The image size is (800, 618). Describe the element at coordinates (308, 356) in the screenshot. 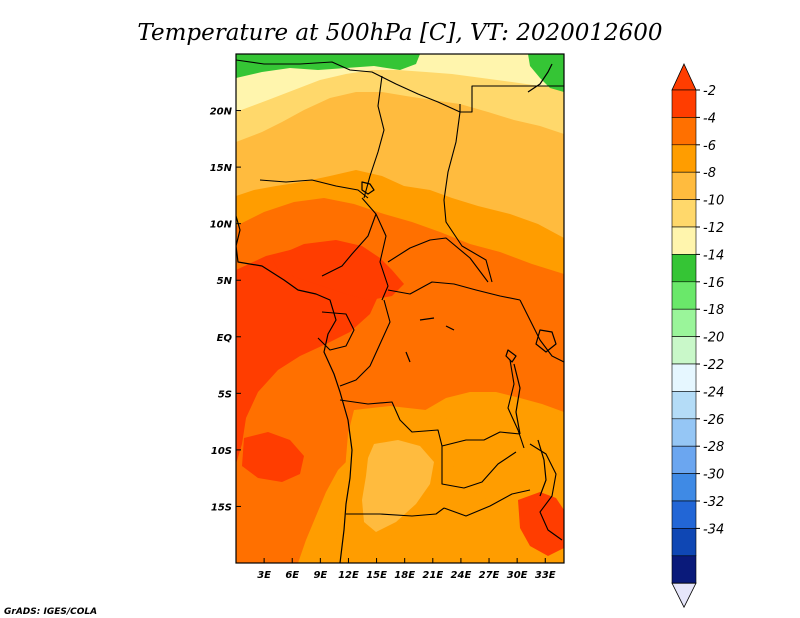

I see `field-band-minus2-west` at that location.